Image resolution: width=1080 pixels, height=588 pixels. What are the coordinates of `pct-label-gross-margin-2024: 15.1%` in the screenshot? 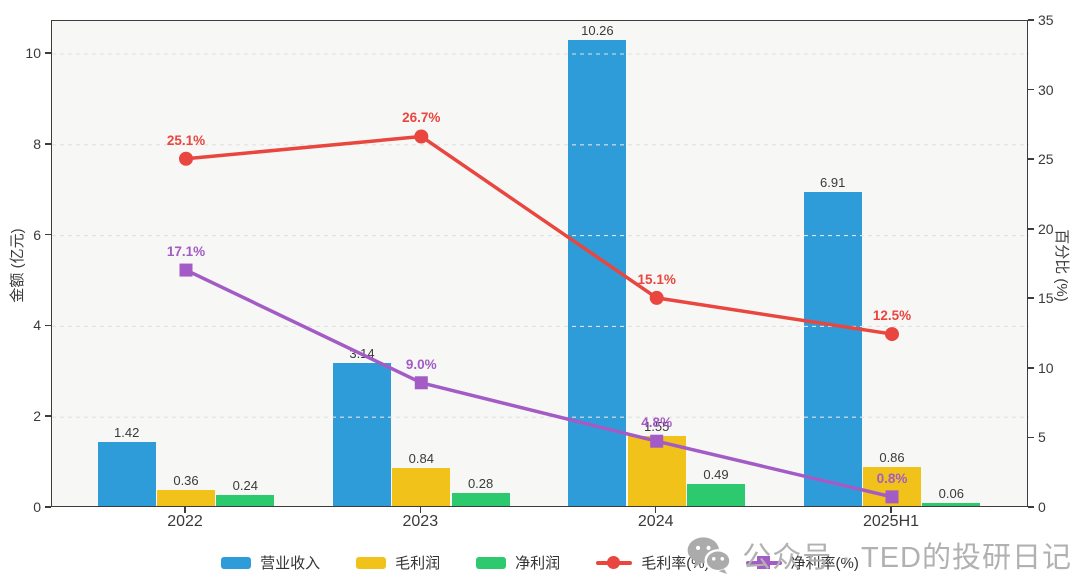 It's located at (656, 279).